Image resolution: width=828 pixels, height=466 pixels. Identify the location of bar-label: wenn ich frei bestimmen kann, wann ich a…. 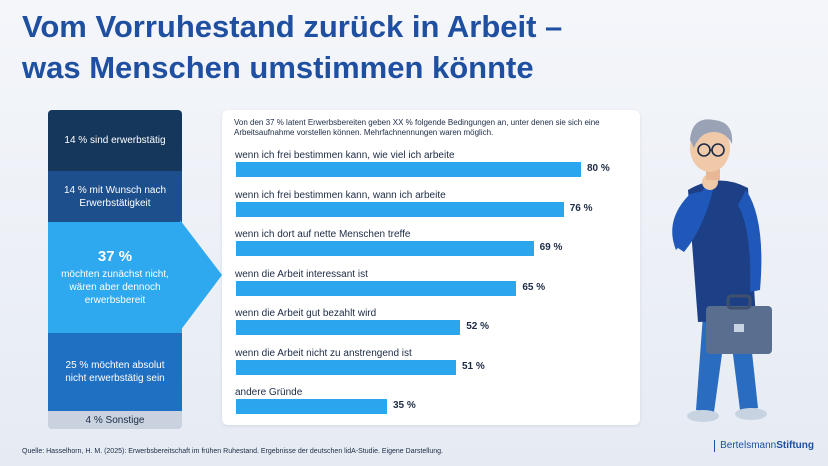
(340, 195).